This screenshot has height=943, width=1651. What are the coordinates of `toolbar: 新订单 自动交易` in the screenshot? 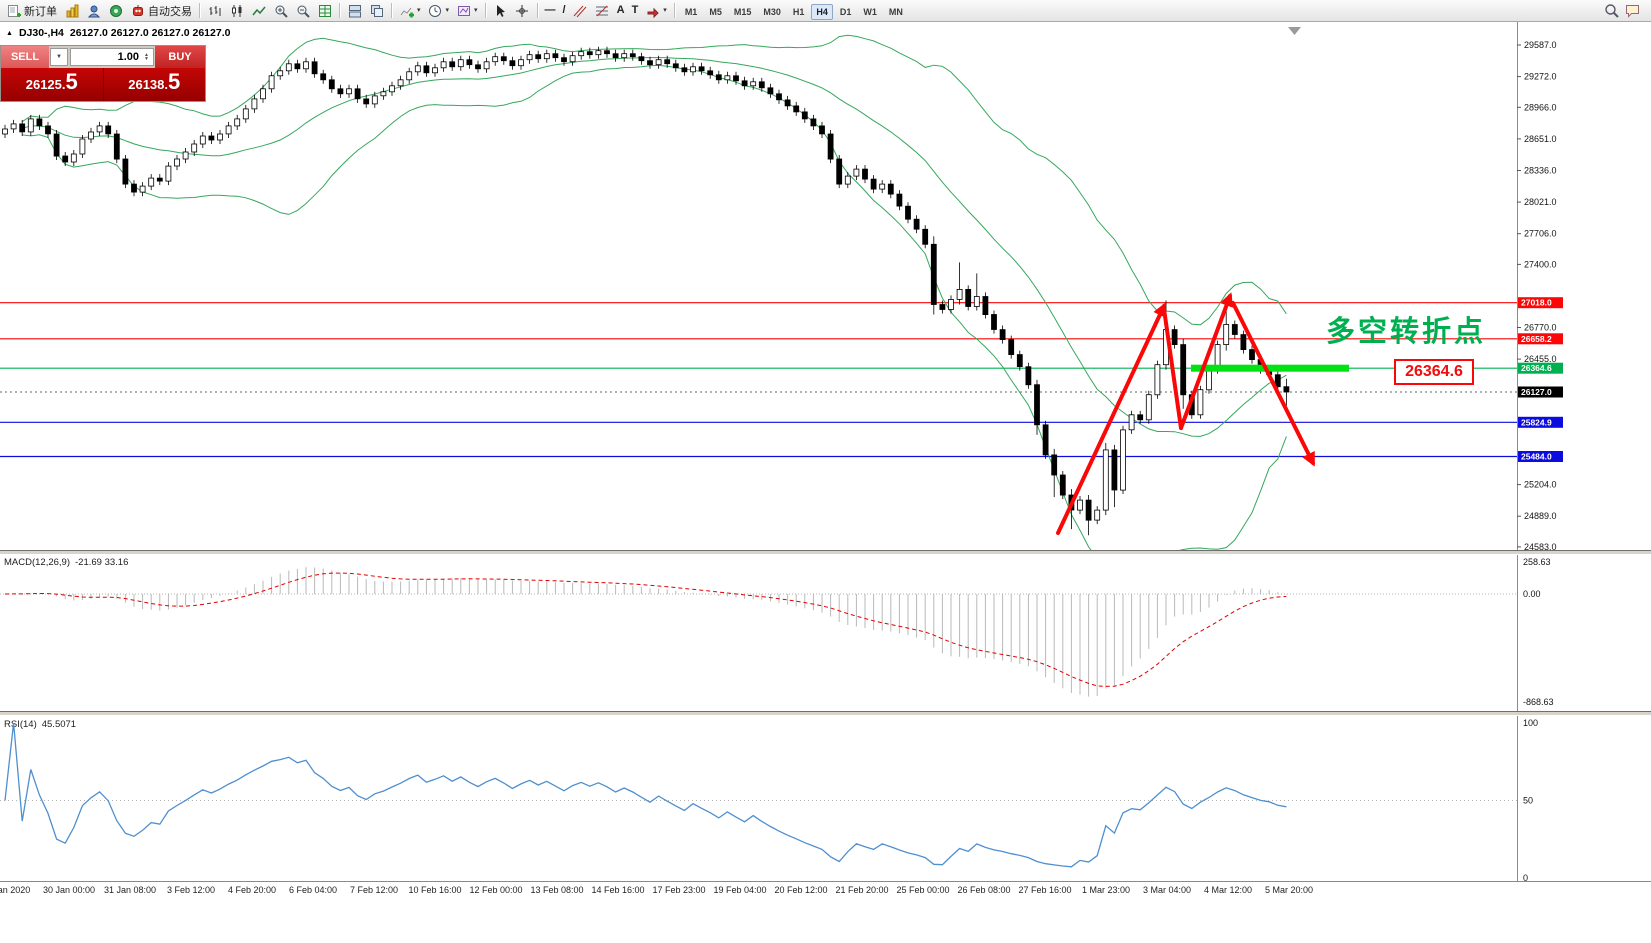 It's located at (825, 11).